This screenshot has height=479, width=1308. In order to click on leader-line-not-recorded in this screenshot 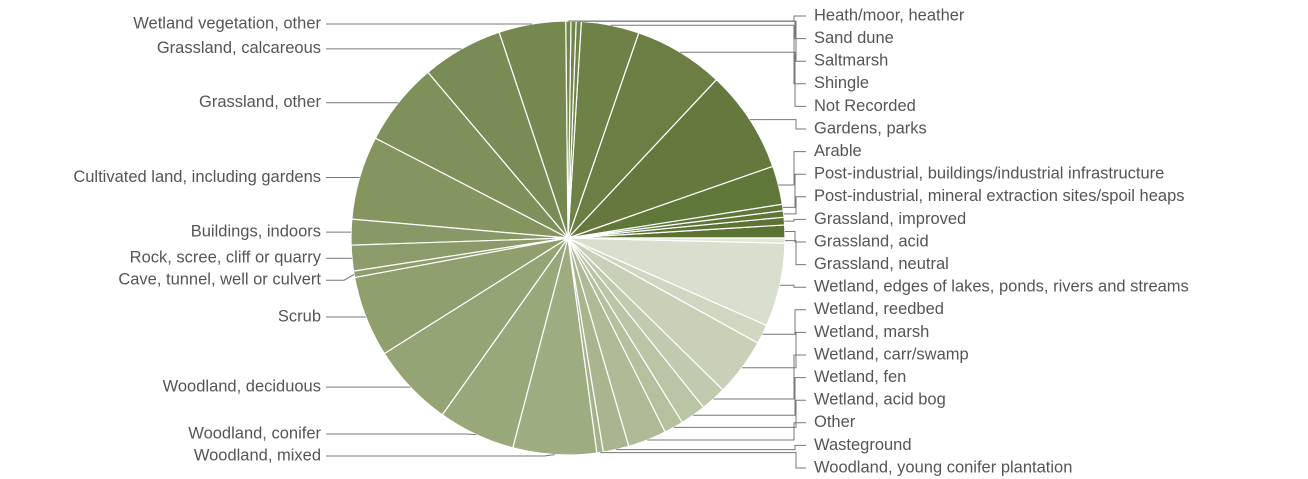, I will do `click(743, 79)`.